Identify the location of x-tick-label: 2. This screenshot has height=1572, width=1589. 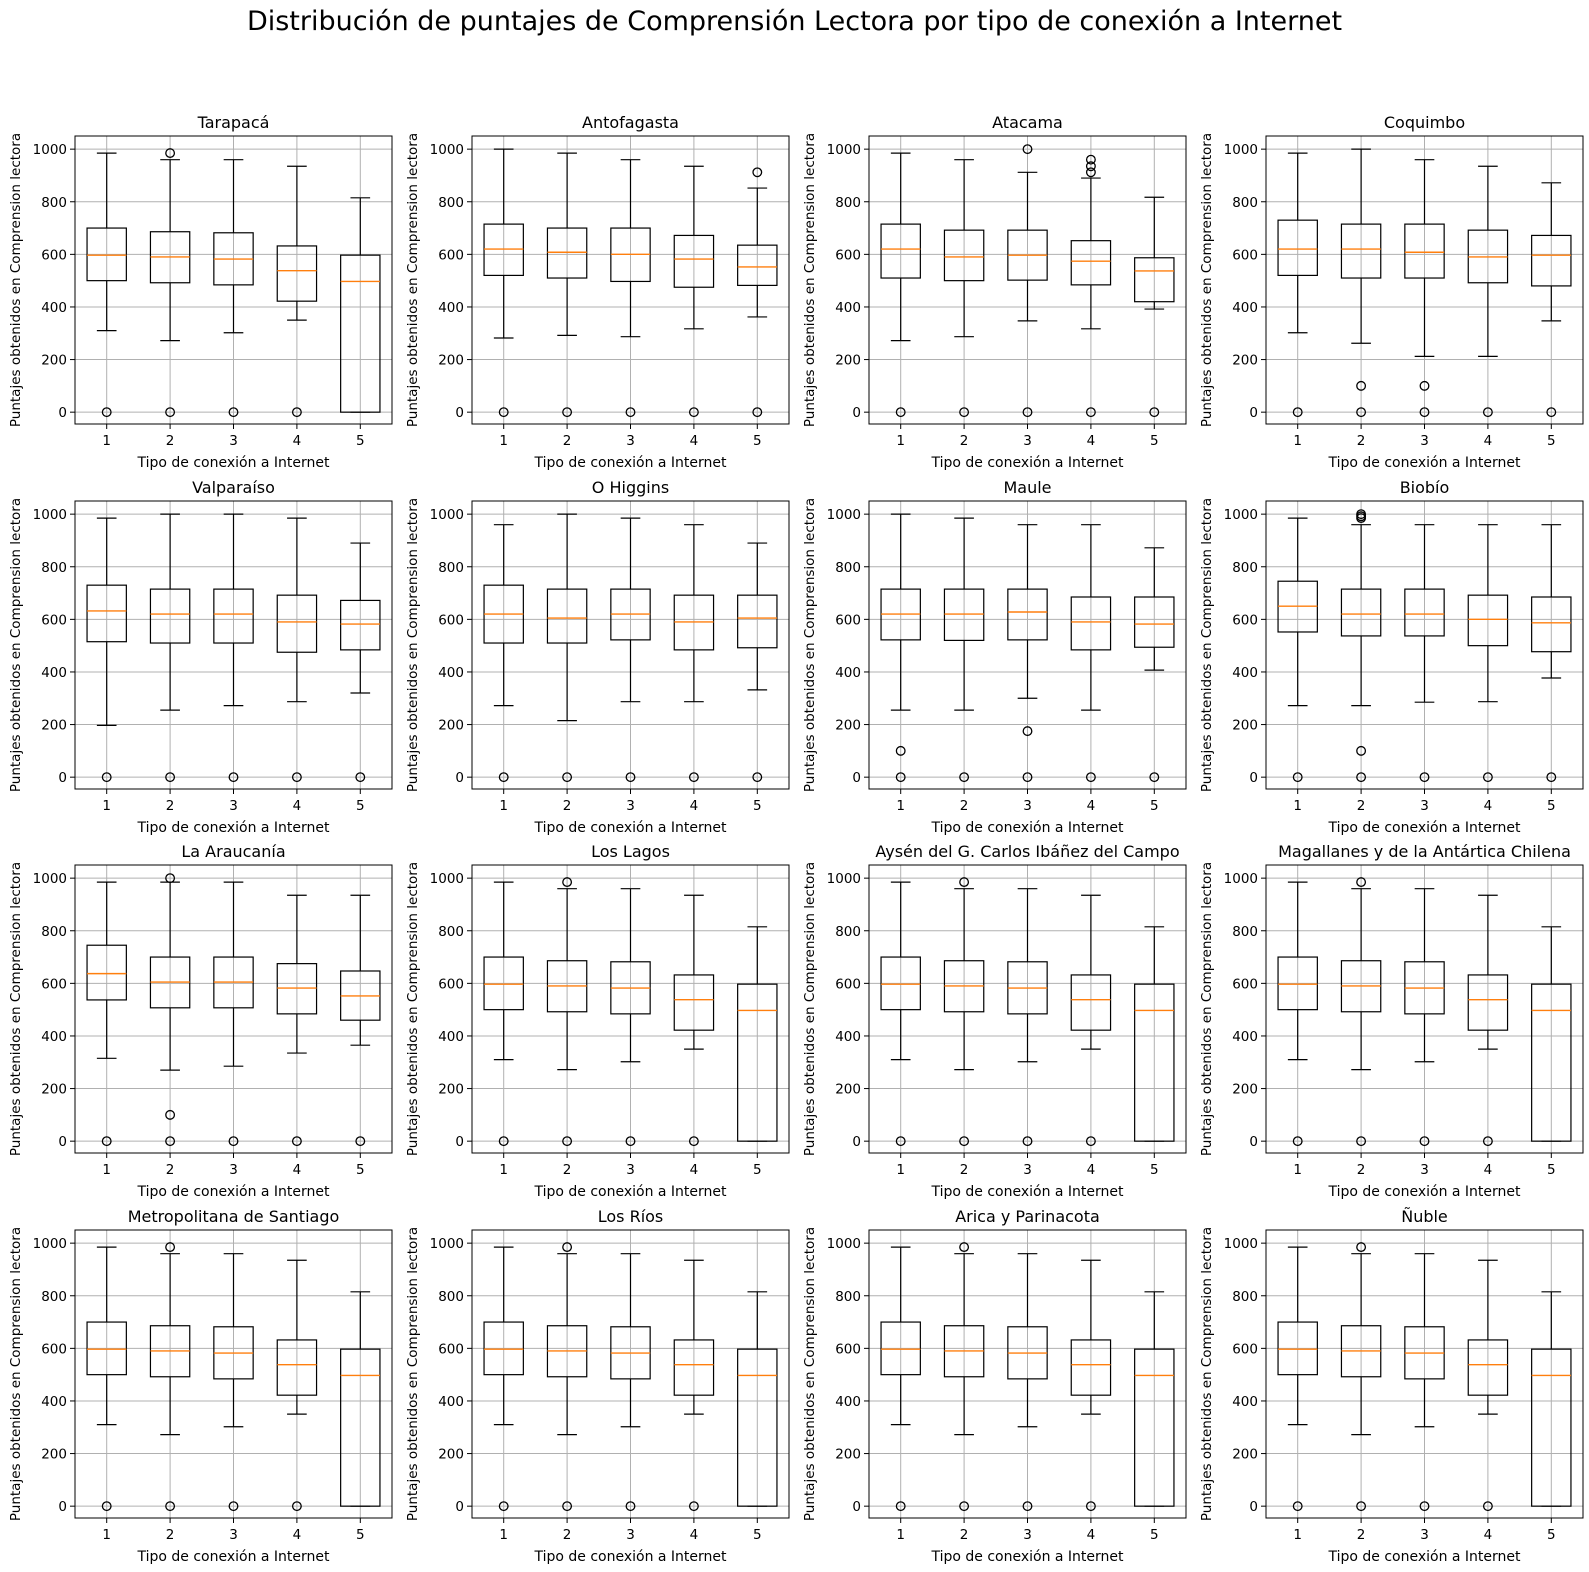
(567, 441).